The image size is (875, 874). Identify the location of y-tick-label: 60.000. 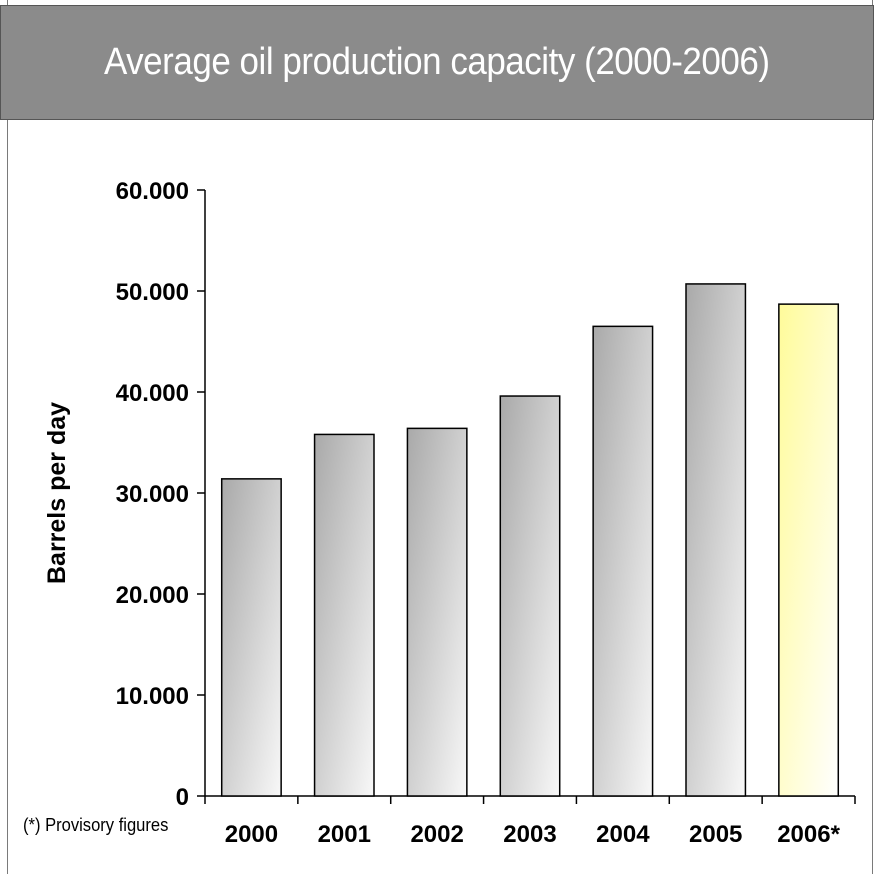
(152, 191).